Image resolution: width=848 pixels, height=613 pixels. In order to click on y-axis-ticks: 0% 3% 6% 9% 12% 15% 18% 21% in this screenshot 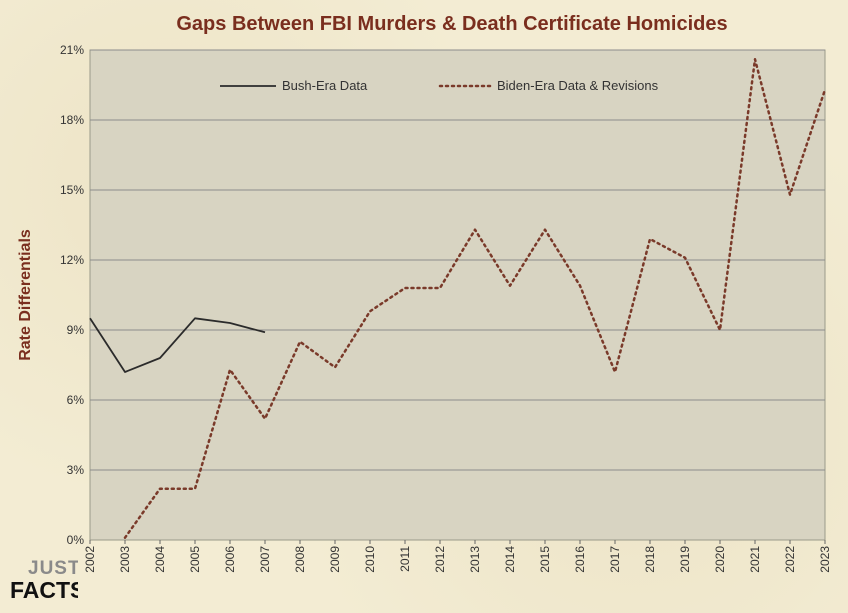, I will do `click(72, 295)`.